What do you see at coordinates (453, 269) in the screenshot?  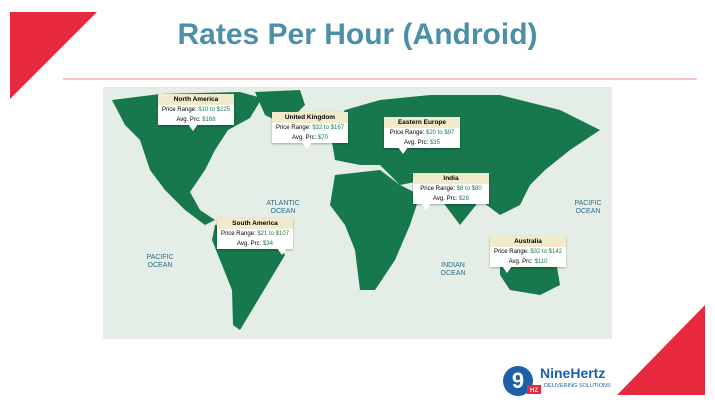 I see `ocean-label: INDIAN OCEAN` at bounding box center [453, 269].